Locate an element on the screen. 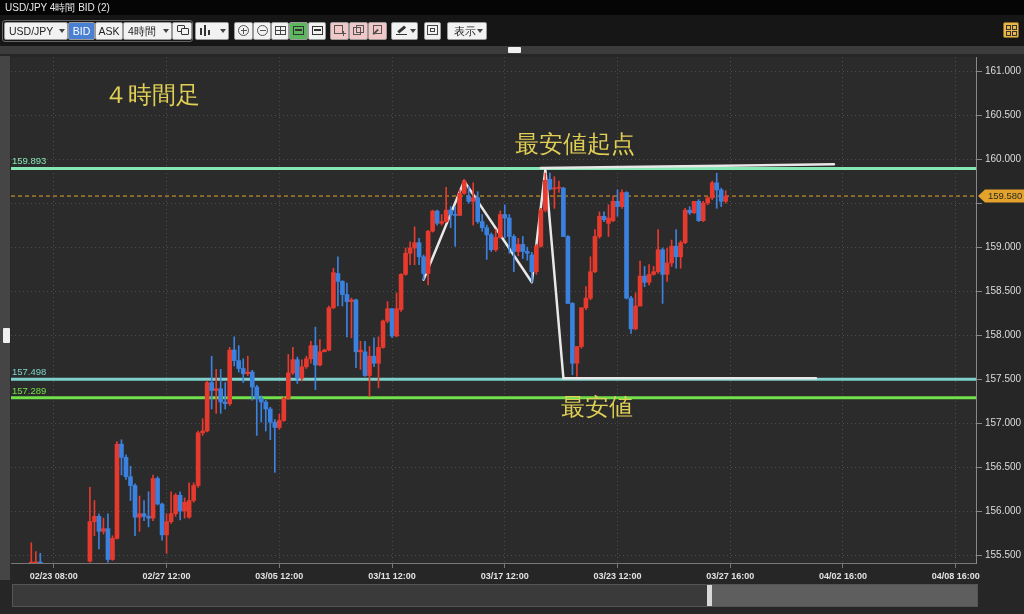 The width and height of the screenshot is (1024, 614). y-tick-label: 160.500 is located at coordinates (1003, 114).